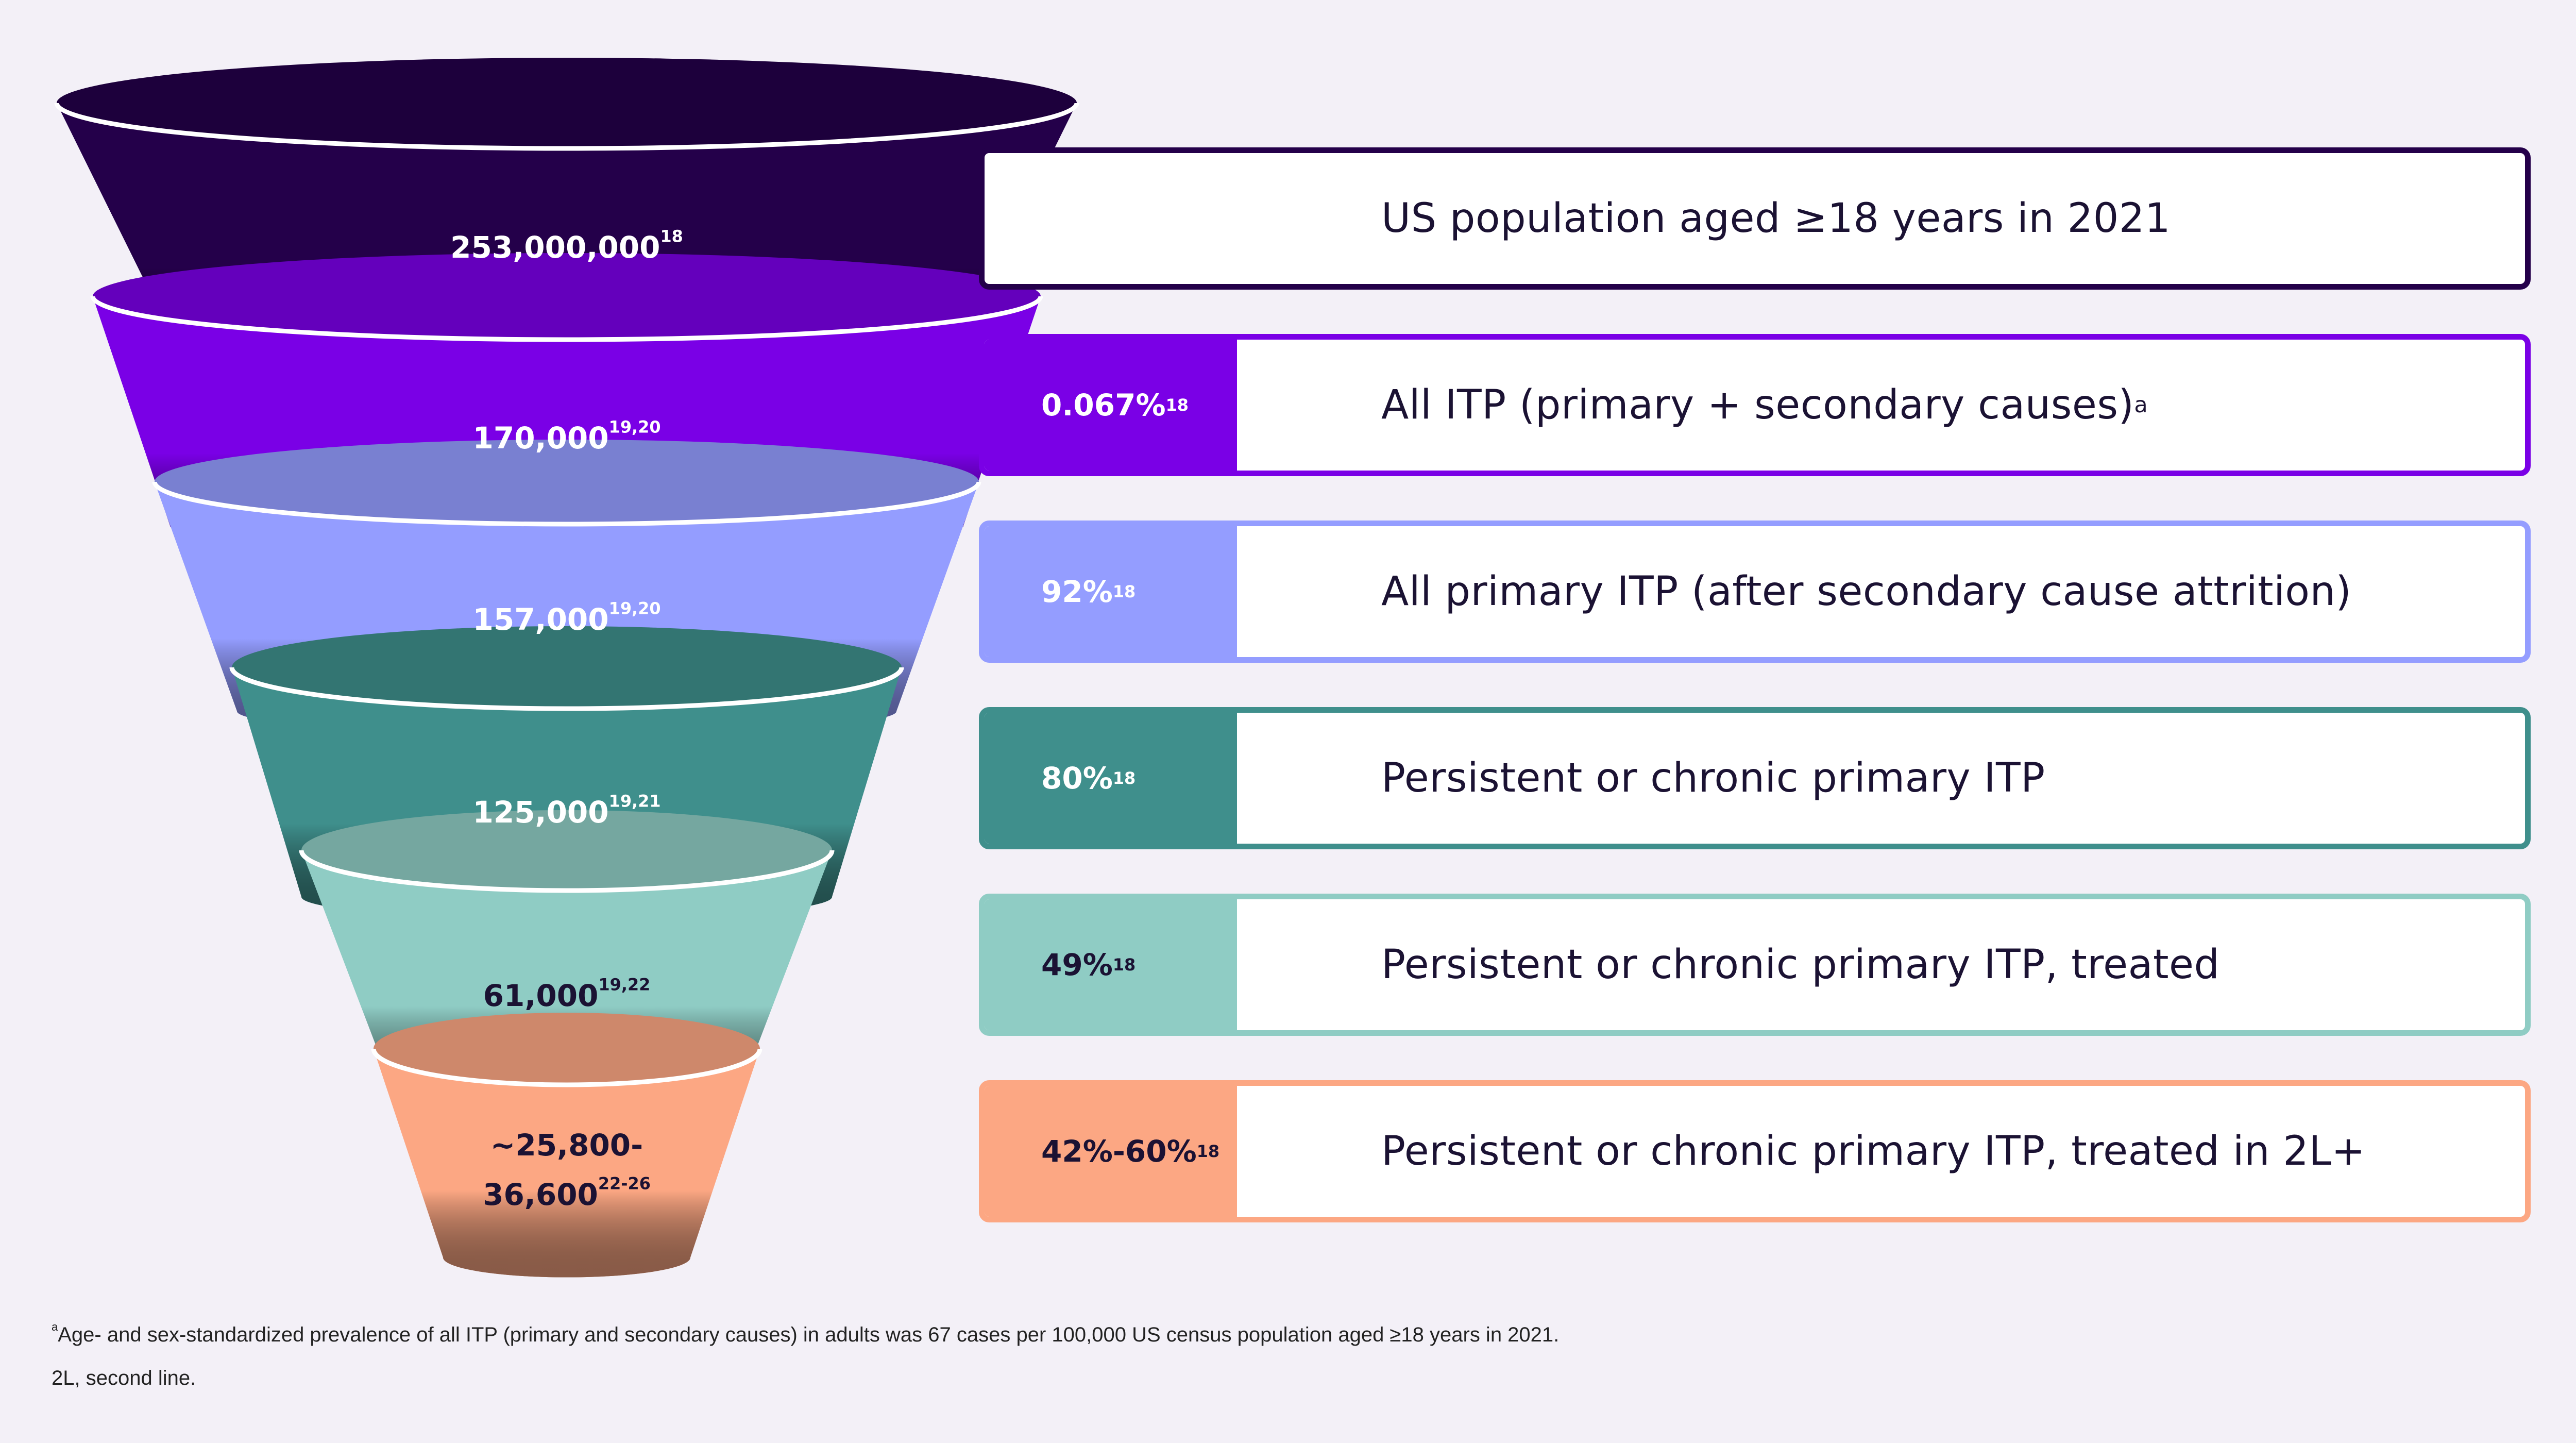 The height and width of the screenshot is (1443, 2576). What do you see at coordinates (124, 1378) in the screenshot?
I see `footnote-abbreviation: 2L, second line.` at bounding box center [124, 1378].